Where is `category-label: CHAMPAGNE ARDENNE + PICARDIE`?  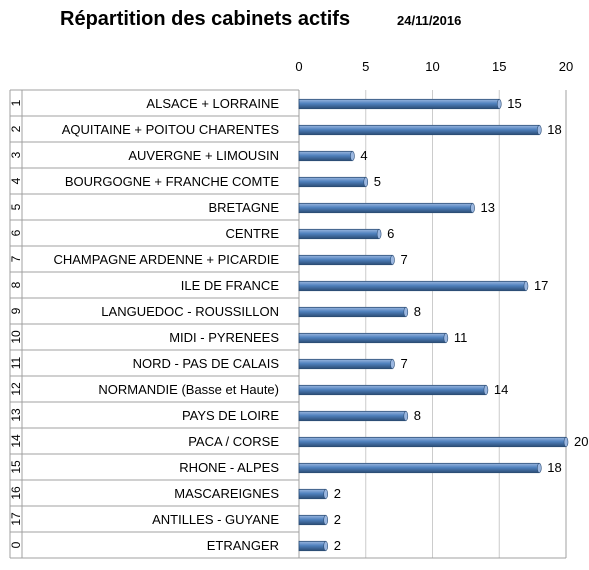
category-label: CHAMPAGNE ARDENNE + PICARDIE is located at coordinates (166, 259).